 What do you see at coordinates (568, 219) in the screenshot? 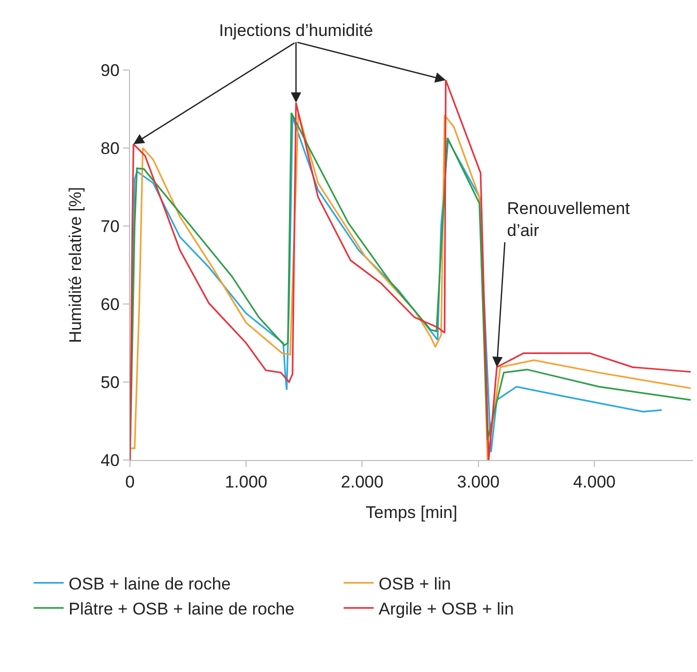
I see `annotation: Renouvellement d’air` at bounding box center [568, 219].